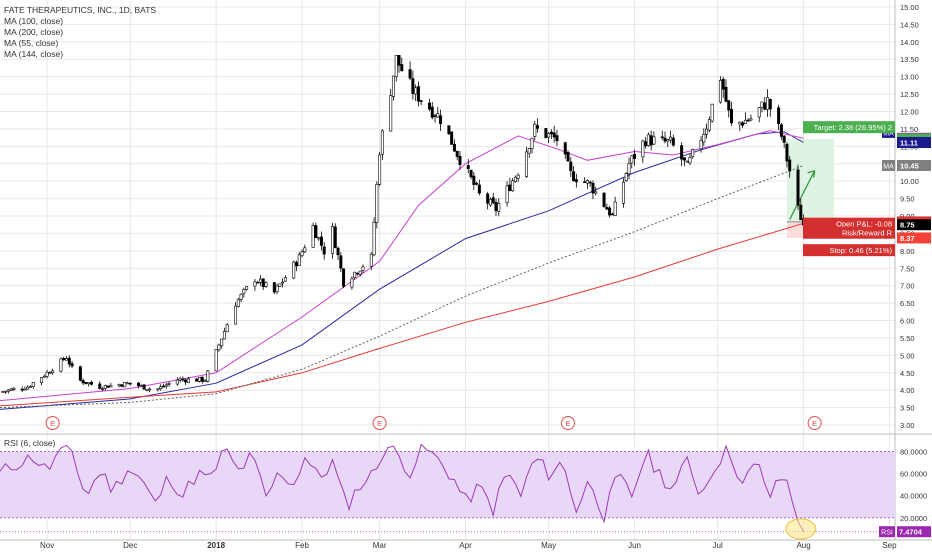 This screenshot has height=555, width=932. I want to click on symbol-title: FATE THERAPEUTICS, INC., 1D, BATS, so click(80, 10).